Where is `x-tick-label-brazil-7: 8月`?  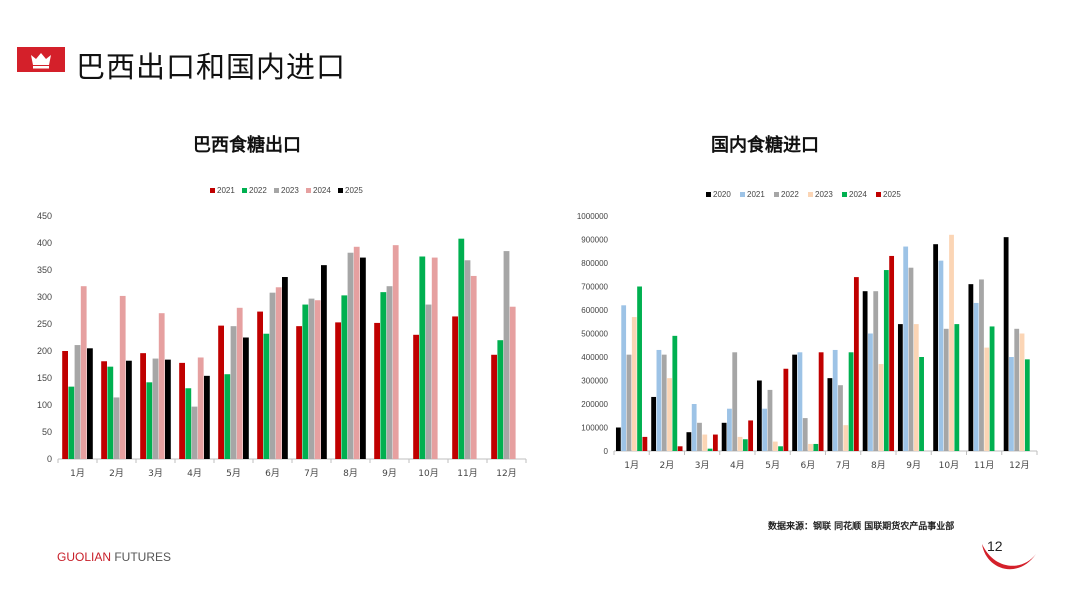
x-tick-label-brazil-7: 8月 is located at coordinates (350, 473).